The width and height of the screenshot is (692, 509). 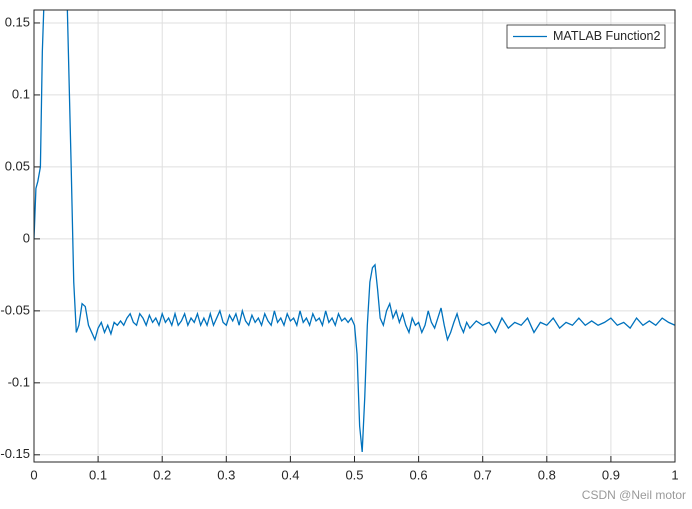 I want to click on x-tick-label: 0.7, so click(x=483, y=474).